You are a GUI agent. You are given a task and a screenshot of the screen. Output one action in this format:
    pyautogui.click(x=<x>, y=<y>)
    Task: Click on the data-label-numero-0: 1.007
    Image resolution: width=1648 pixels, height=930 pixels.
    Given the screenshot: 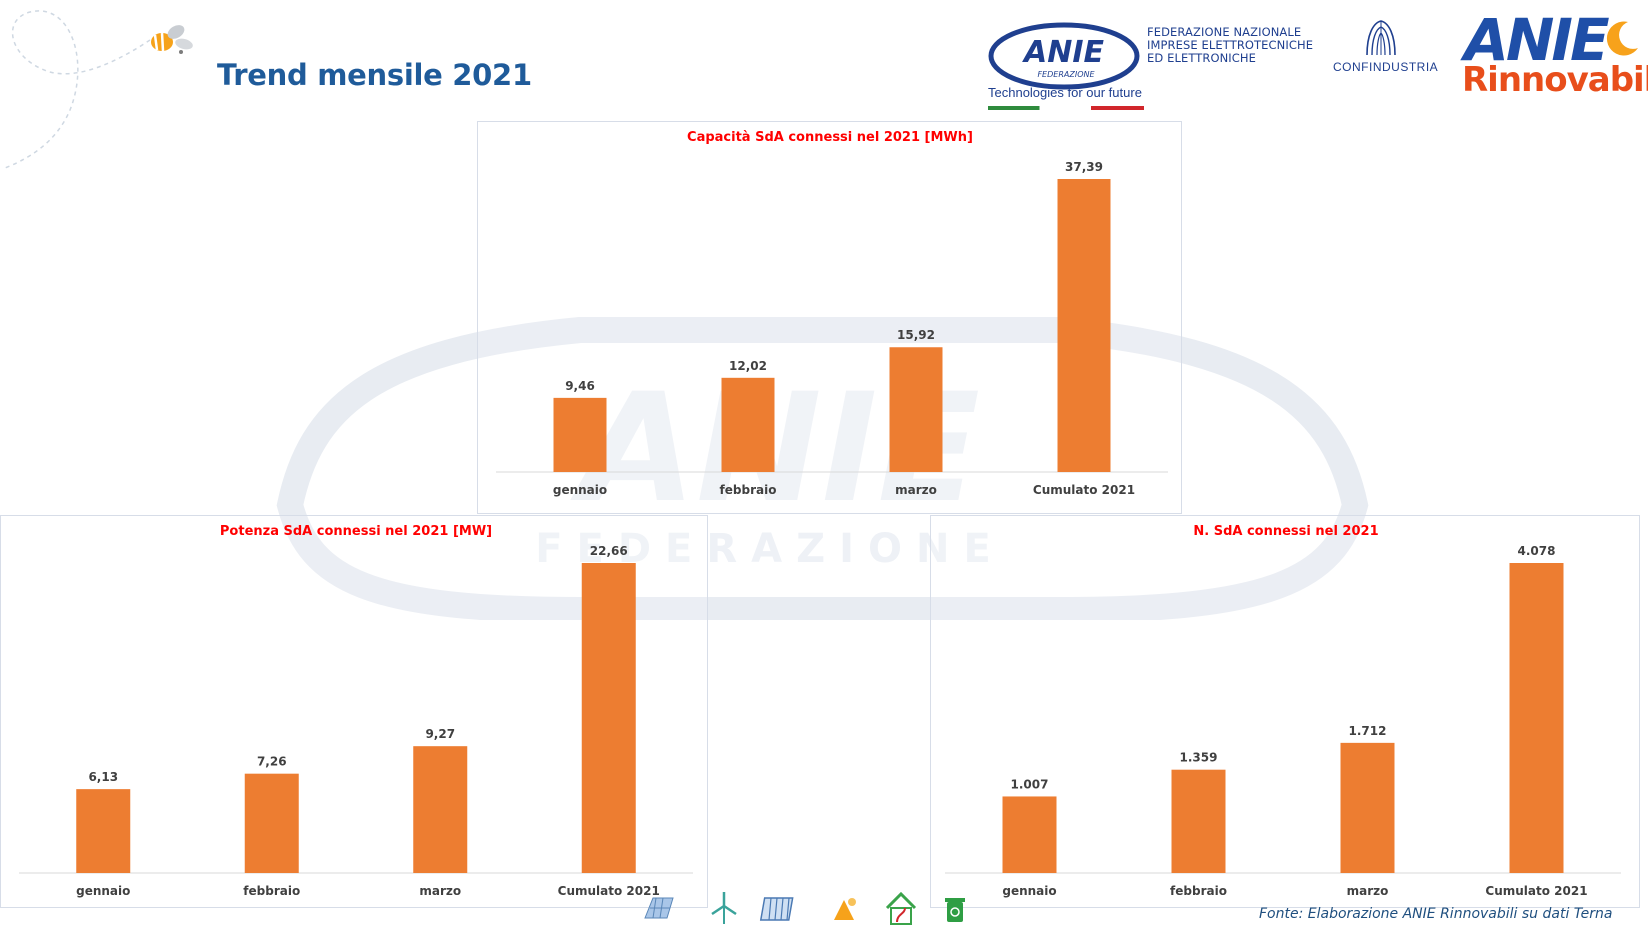 What is the action you would take?
    pyautogui.click(x=1030, y=784)
    